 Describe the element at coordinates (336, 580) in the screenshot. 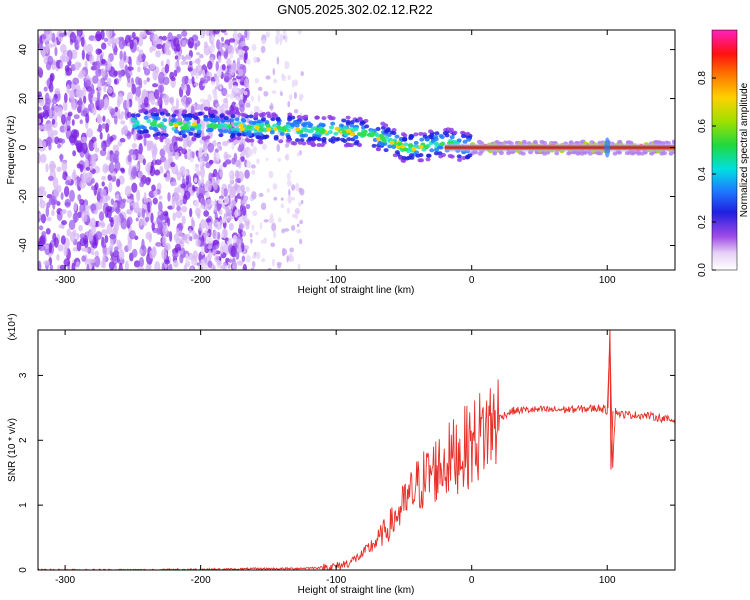

I see `x-tick-label: -100` at that location.